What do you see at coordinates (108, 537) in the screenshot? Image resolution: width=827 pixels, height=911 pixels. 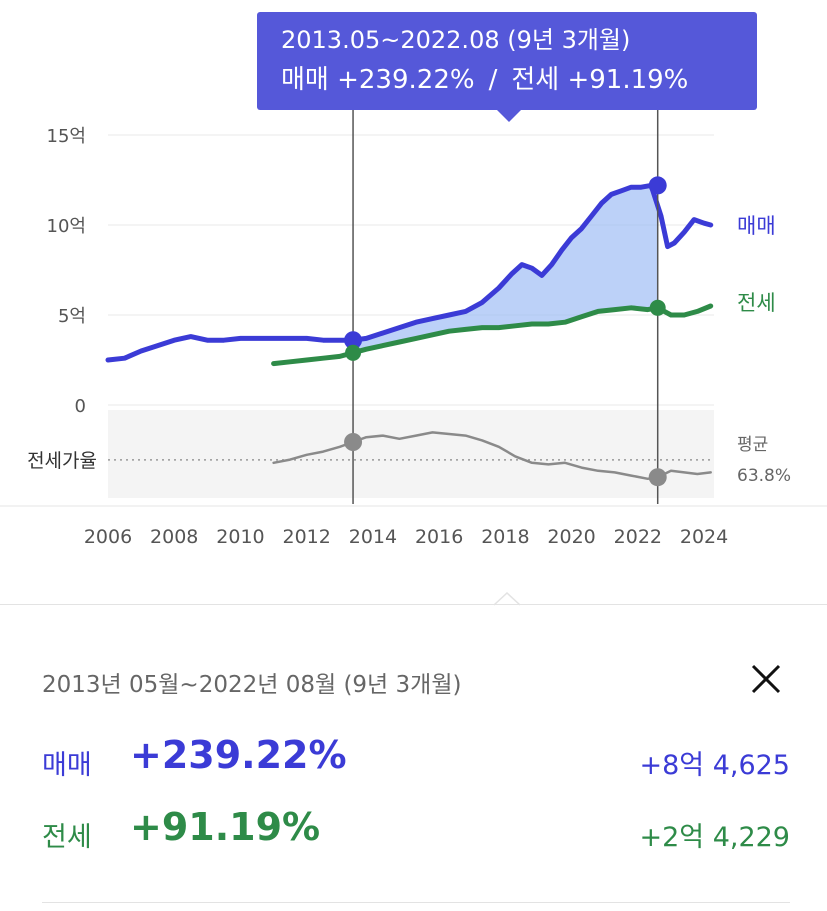 I see `x-tick-label: 2006` at bounding box center [108, 537].